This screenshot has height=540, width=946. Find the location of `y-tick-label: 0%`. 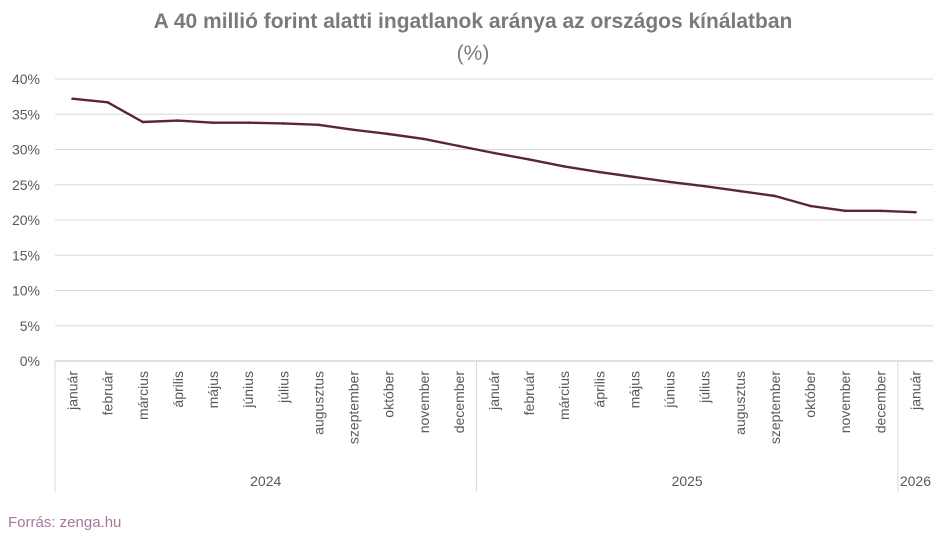

y-tick-label: 0% is located at coordinates (30, 361).